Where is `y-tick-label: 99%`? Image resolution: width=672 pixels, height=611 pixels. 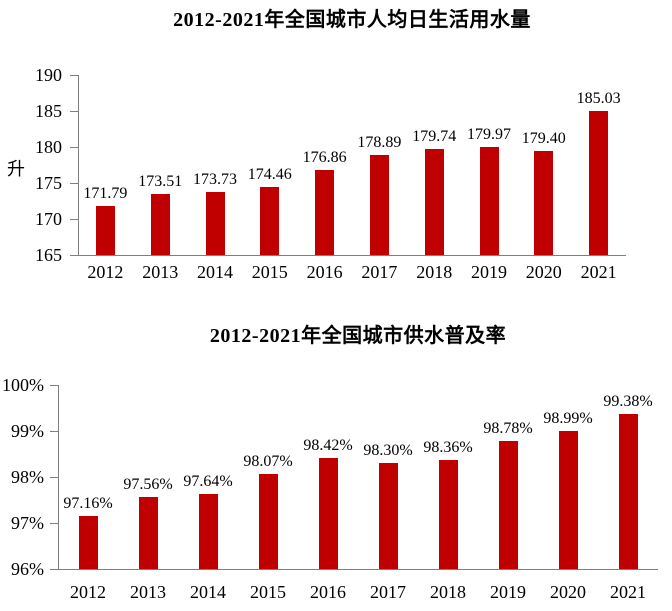
y-tick-label: 99% is located at coordinates (27, 431).